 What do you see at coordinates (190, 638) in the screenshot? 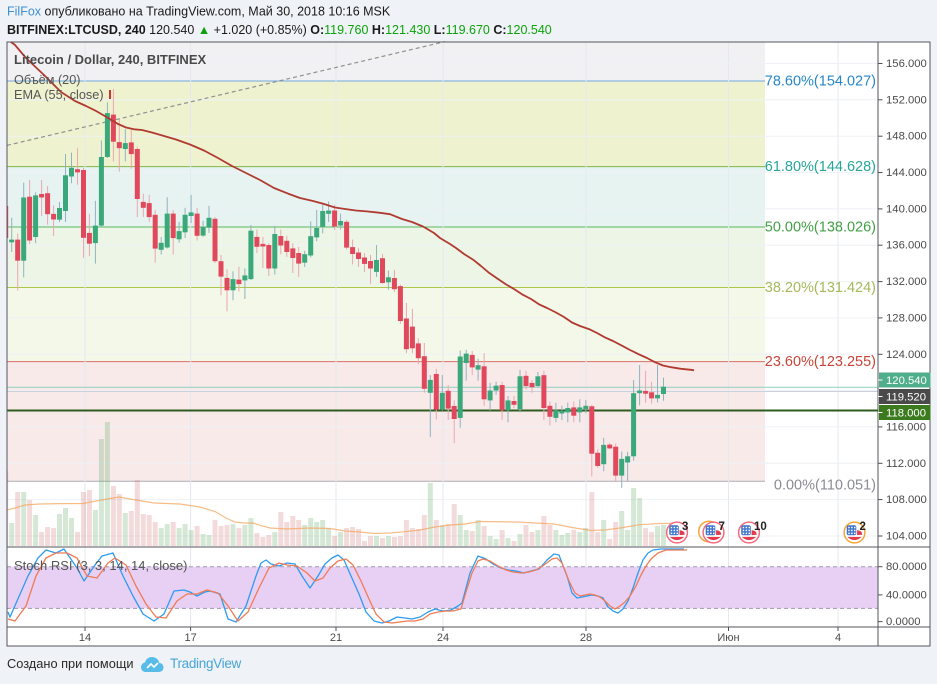
I see `svg-text: 17` at bounding box center [190, 638].